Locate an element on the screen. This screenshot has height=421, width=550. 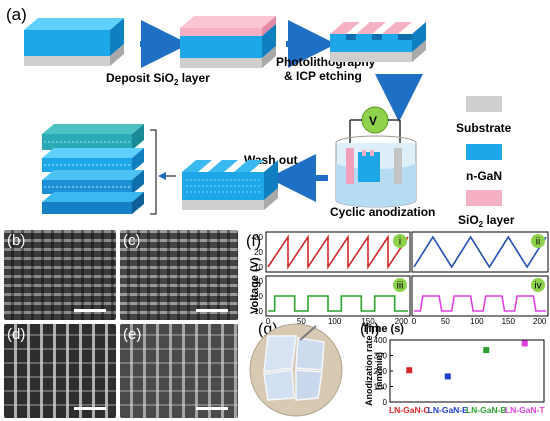
panel-label-d: (d) is located at coordinates (16, 334).